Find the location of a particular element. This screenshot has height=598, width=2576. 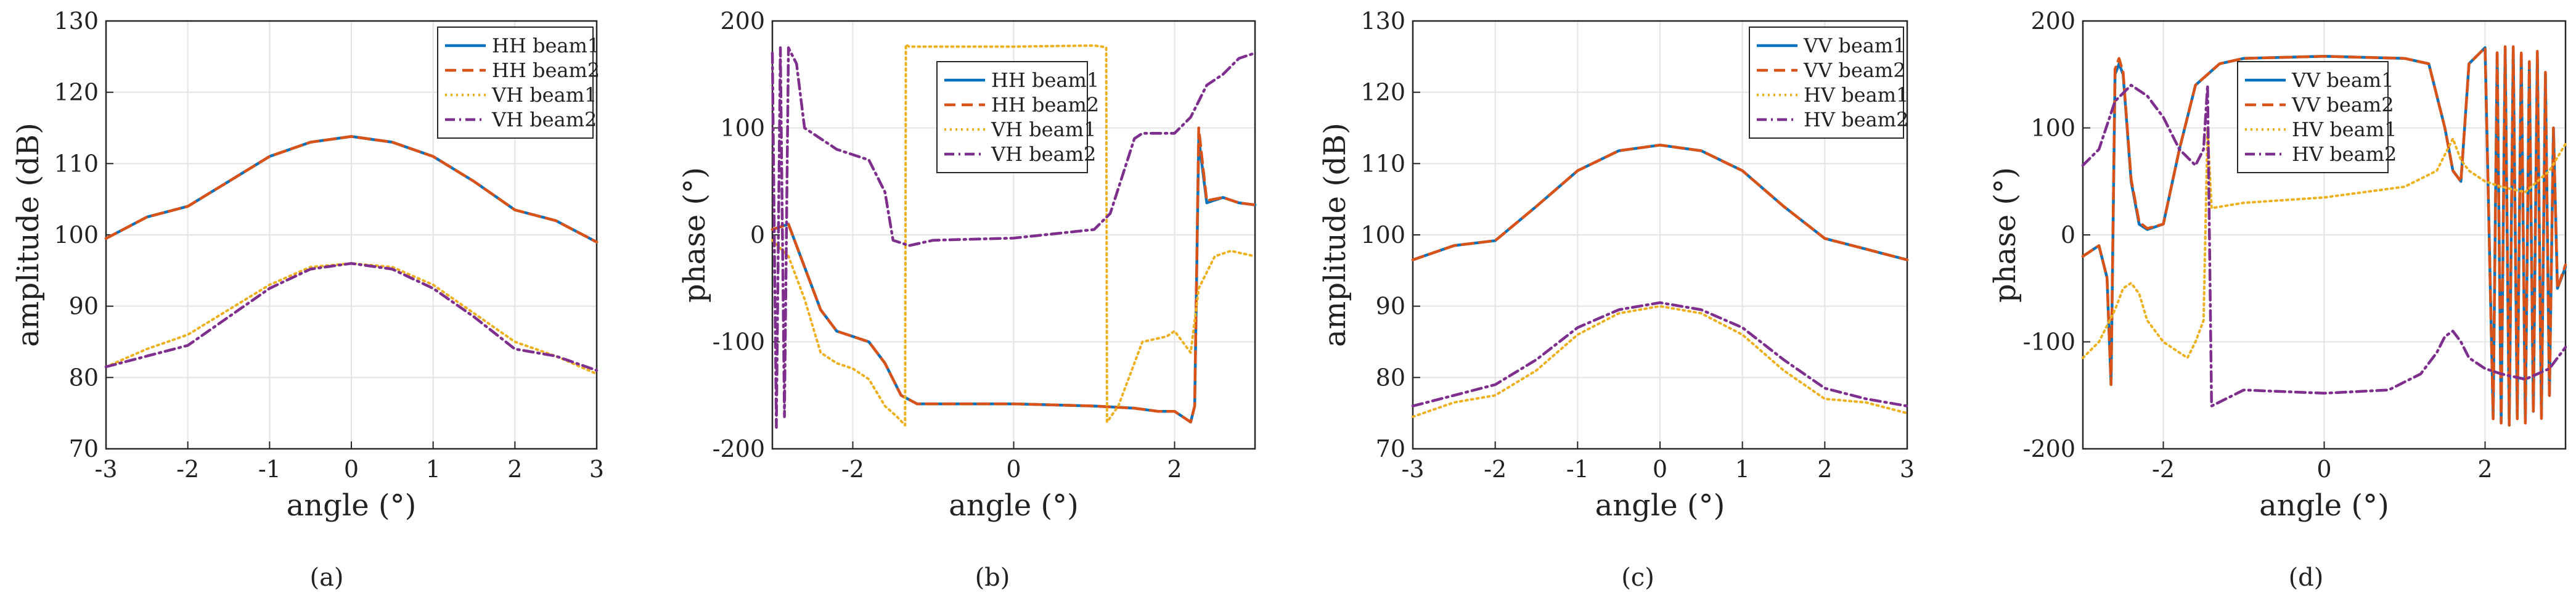

panel-caption: (d) is located at coordinates (2306, 577).